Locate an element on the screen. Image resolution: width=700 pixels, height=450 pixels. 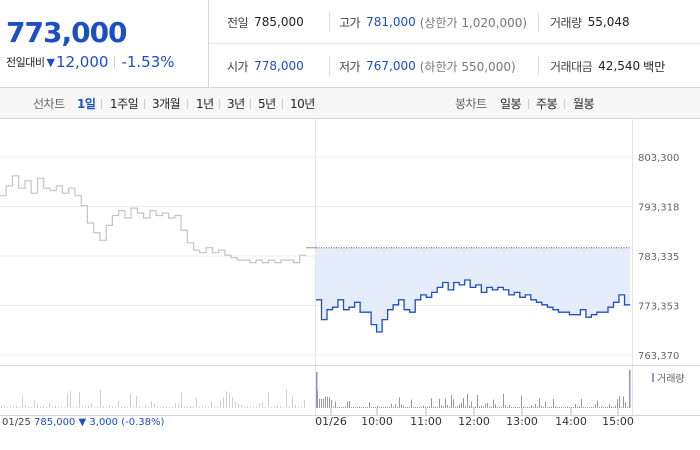
prev-day-summary-part: 01/25 is located at coordinates (18, 422).